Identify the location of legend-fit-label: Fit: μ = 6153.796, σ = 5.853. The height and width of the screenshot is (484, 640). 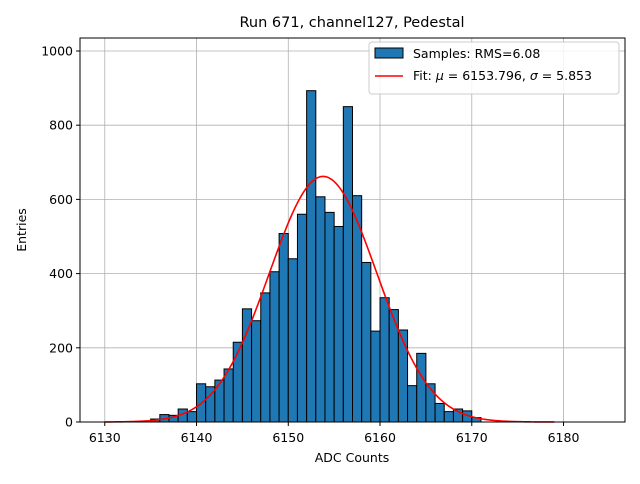
(502, 75).